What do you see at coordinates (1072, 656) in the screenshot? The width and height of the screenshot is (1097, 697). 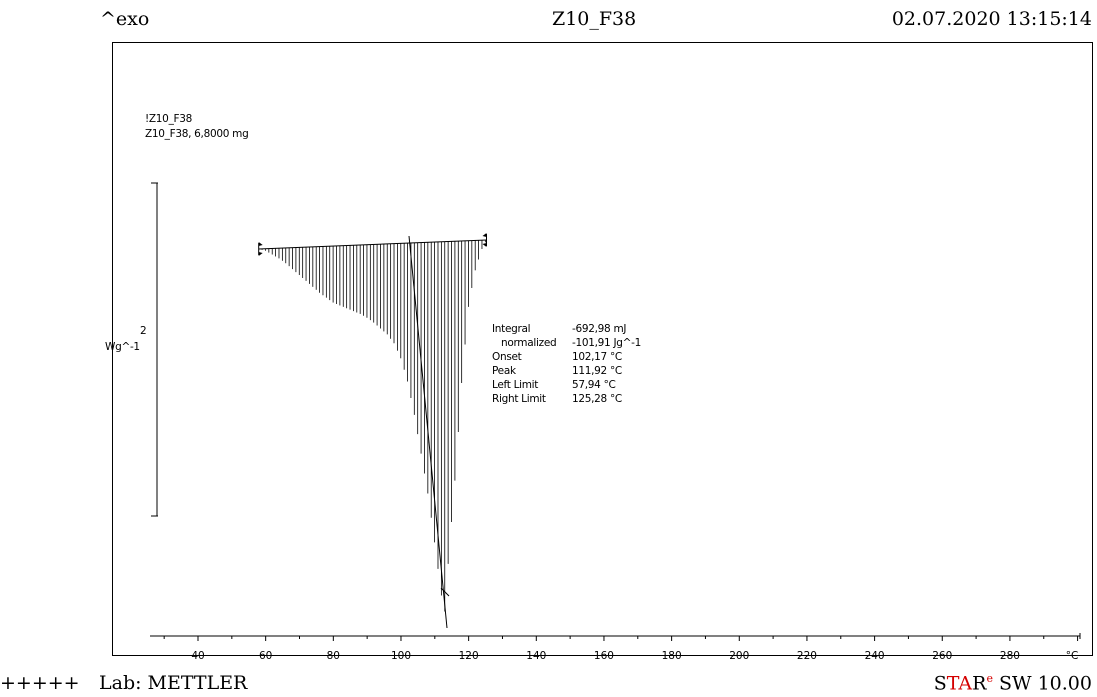 I see `x-axis-unit: °C` at bounding box center [1072, 656].